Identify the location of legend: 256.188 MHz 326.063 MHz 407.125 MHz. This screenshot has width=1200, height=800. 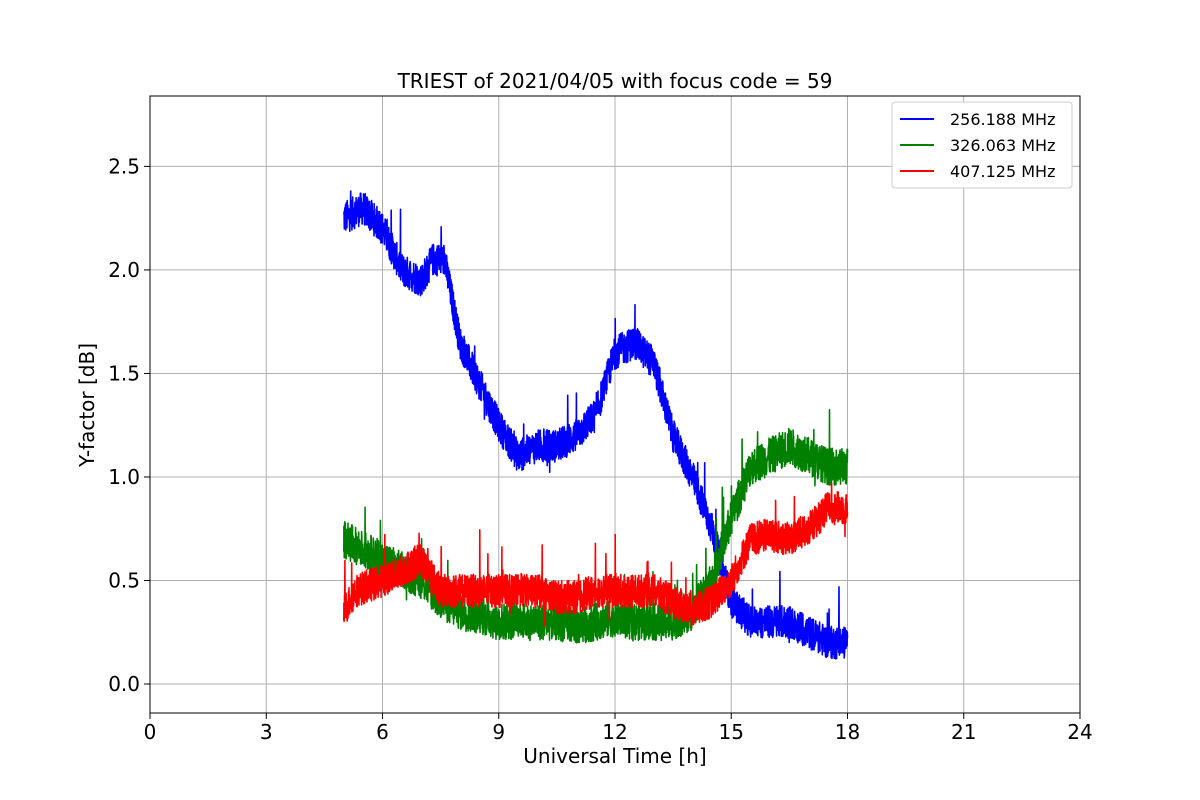
(982, 145).